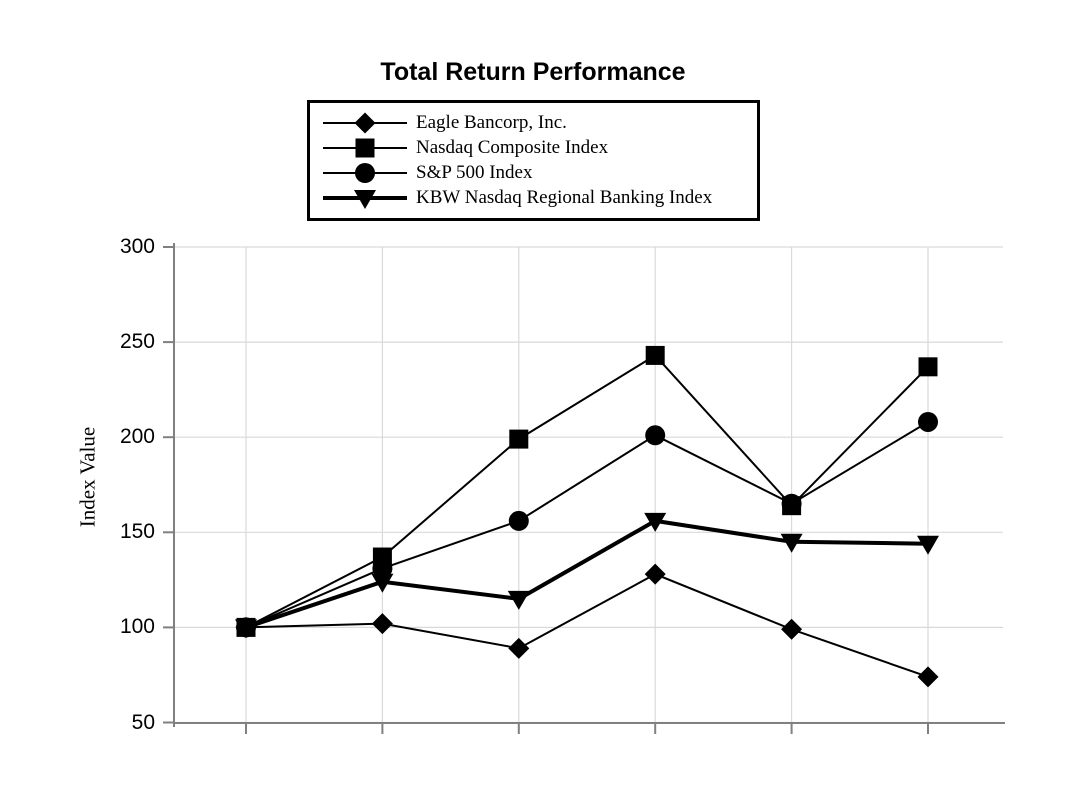  What do you see at coordinates (564, 197) in the screenshot?
I see `legend-item-label: KBW Nasdaq Regional Banking Index` at bounding box center [564, 197].